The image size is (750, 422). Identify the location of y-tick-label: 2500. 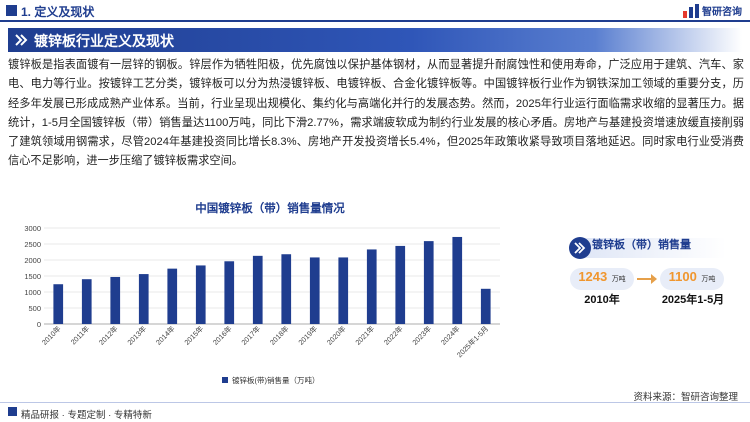
(32, 244).